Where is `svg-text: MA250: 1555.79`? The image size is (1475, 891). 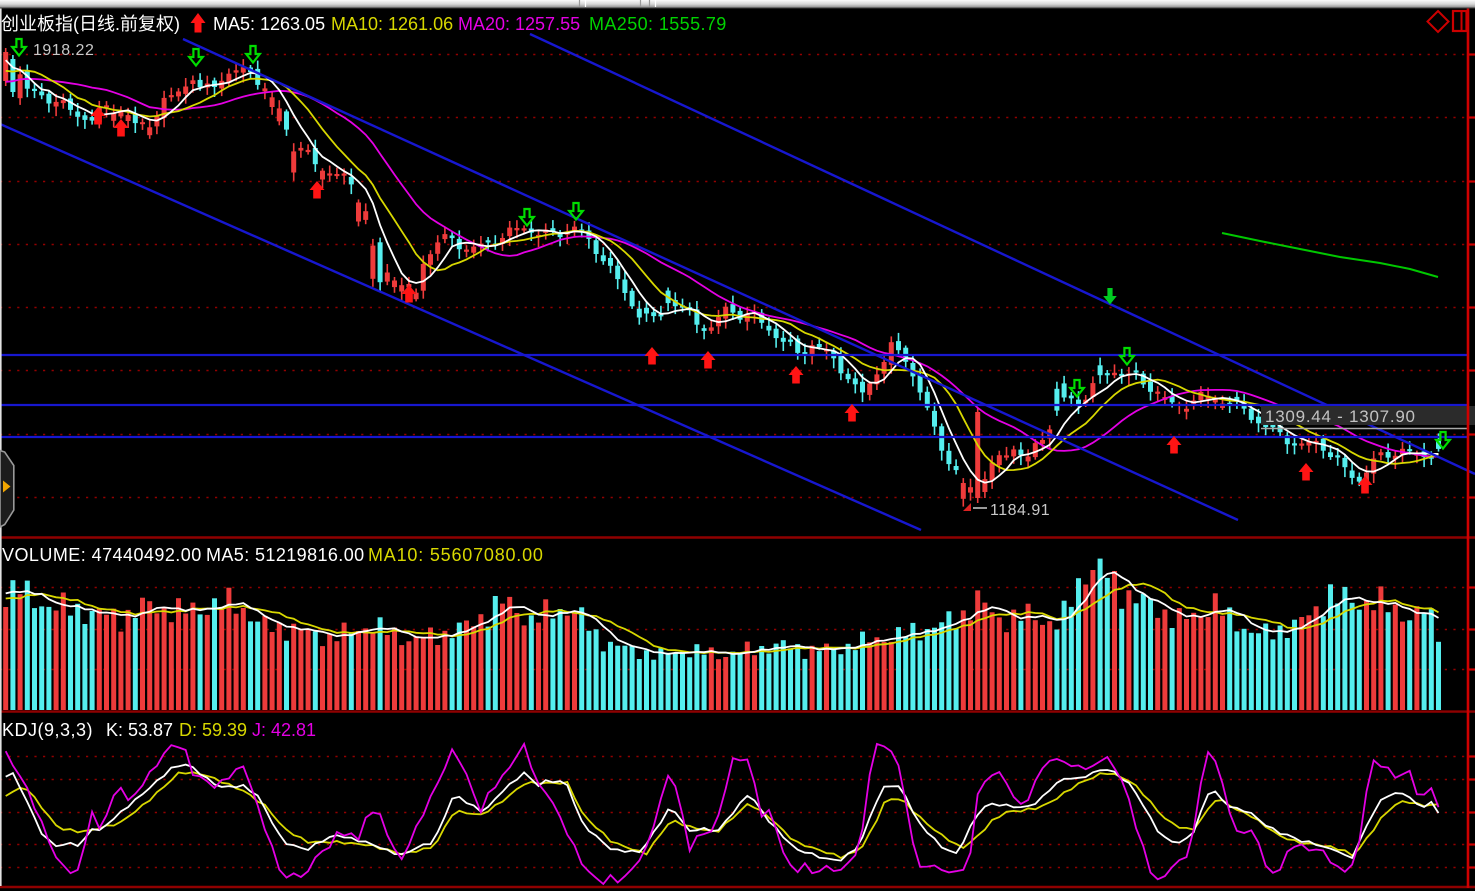 svg-text: MA250: 1555.79 is located at coordinates (658, 24).